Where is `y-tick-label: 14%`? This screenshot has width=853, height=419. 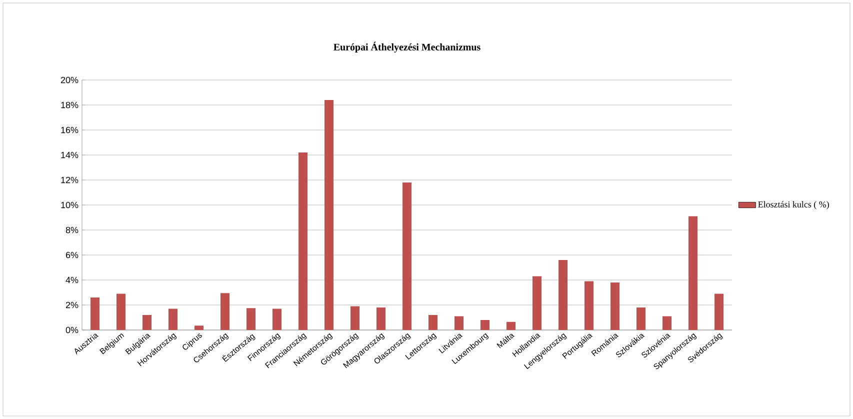 y-tick-label: 14% is located at coordinates (69, 155).